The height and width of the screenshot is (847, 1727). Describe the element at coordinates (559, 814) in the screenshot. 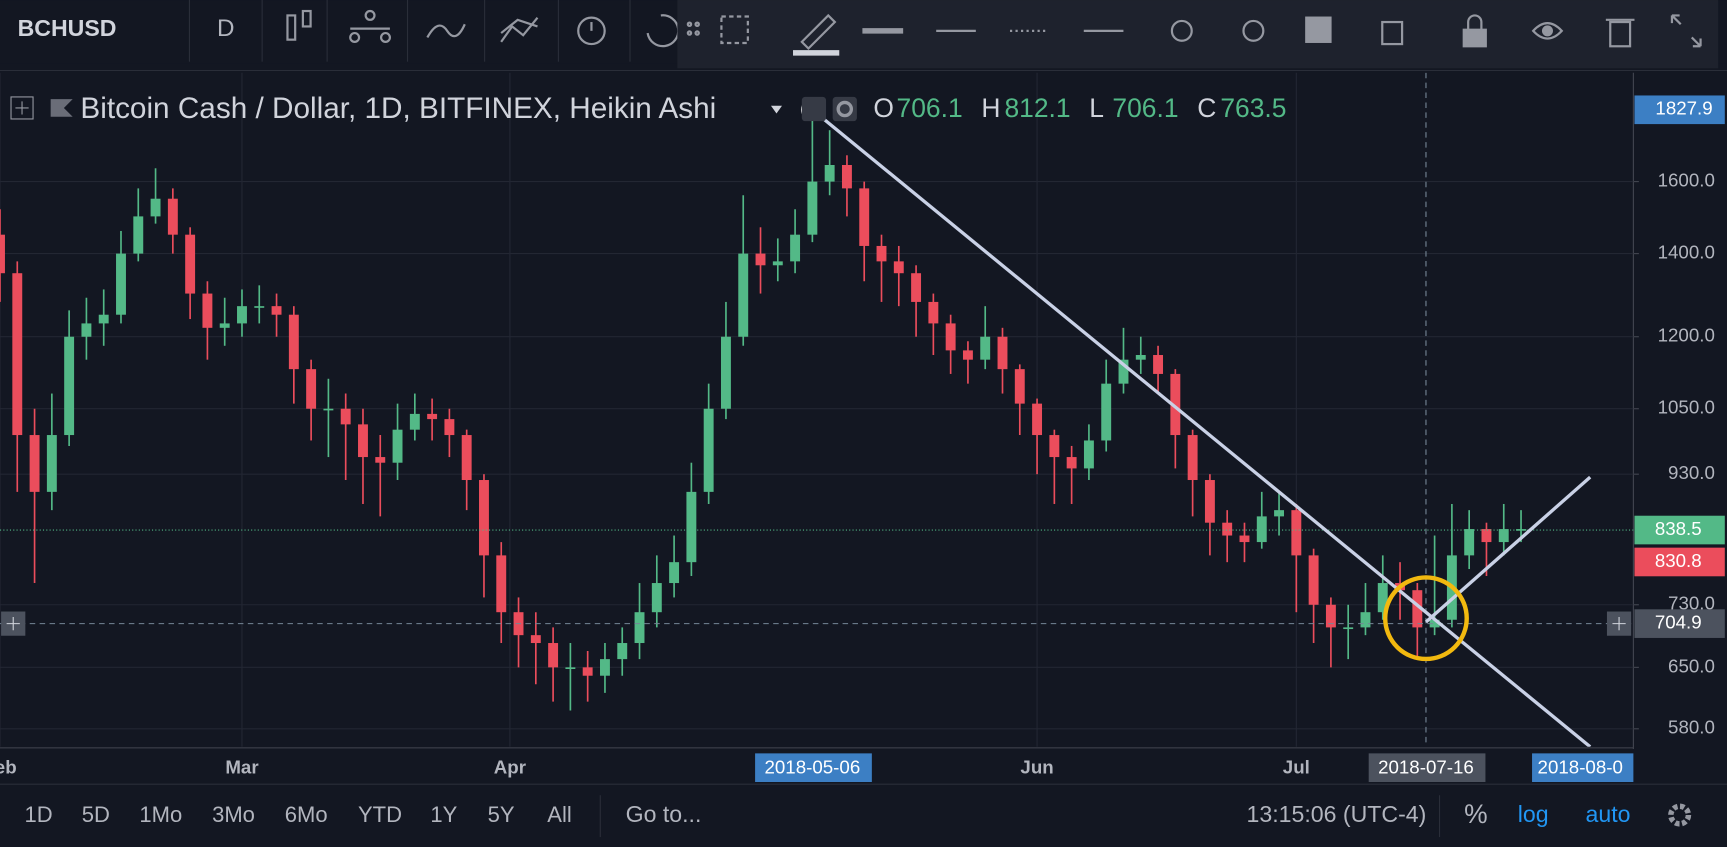

I see `range-button: All` at that location.